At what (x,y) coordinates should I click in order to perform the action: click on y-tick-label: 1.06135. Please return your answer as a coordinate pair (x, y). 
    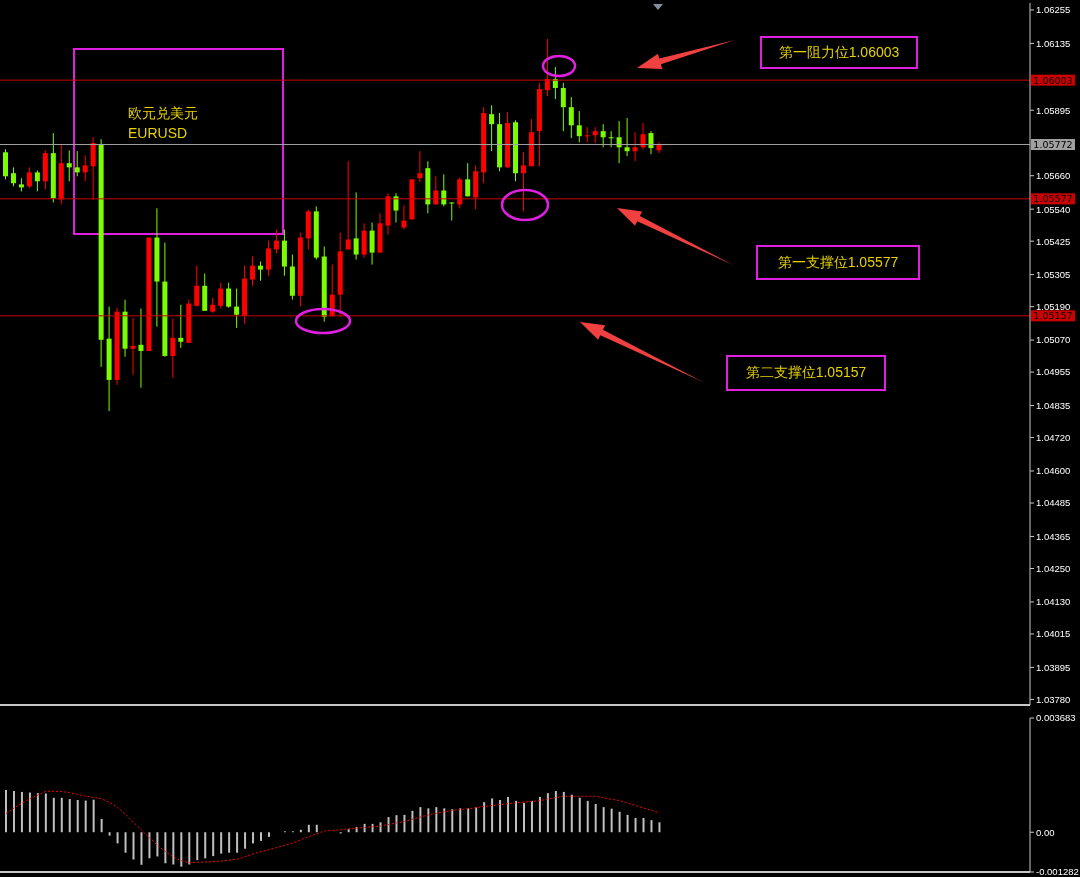
    Looking at the image, I should click on (1053, 43).